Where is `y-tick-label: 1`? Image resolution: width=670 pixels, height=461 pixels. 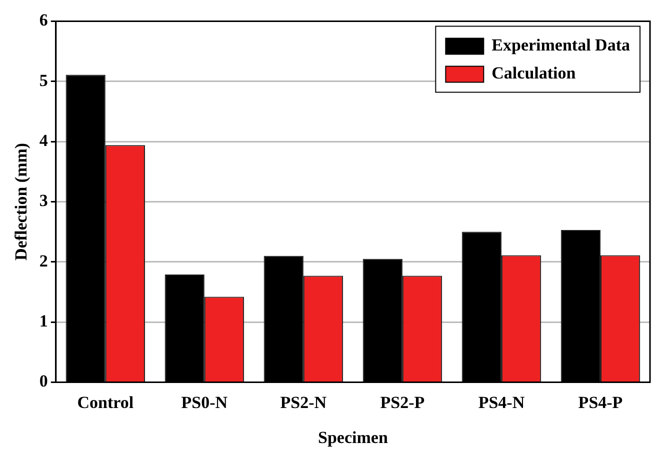 y-tick-label: 1 is located at coordinates (43, 320).